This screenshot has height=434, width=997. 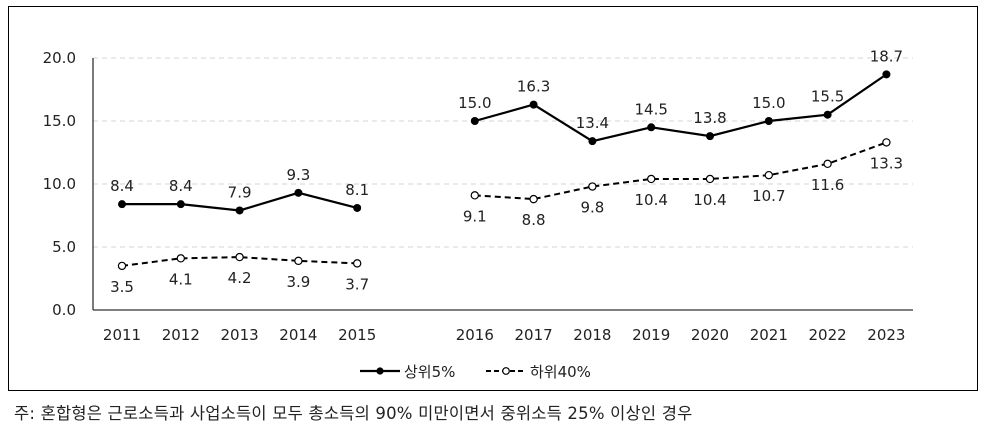 What do you see at coordinates (122, 287) in the screenshot?
I see `data-label-bottom40: 3.5` at bounding box center [122, 287].